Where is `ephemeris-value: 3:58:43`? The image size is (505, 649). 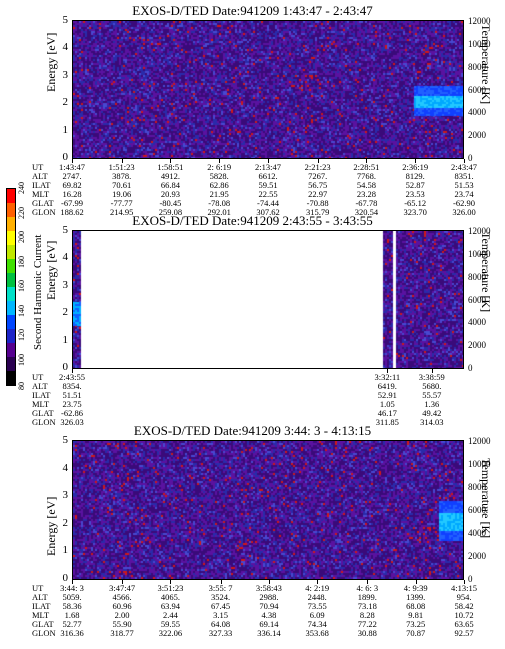
ephemeris-value: 3:58:43 is located at coordinates (268, 588).